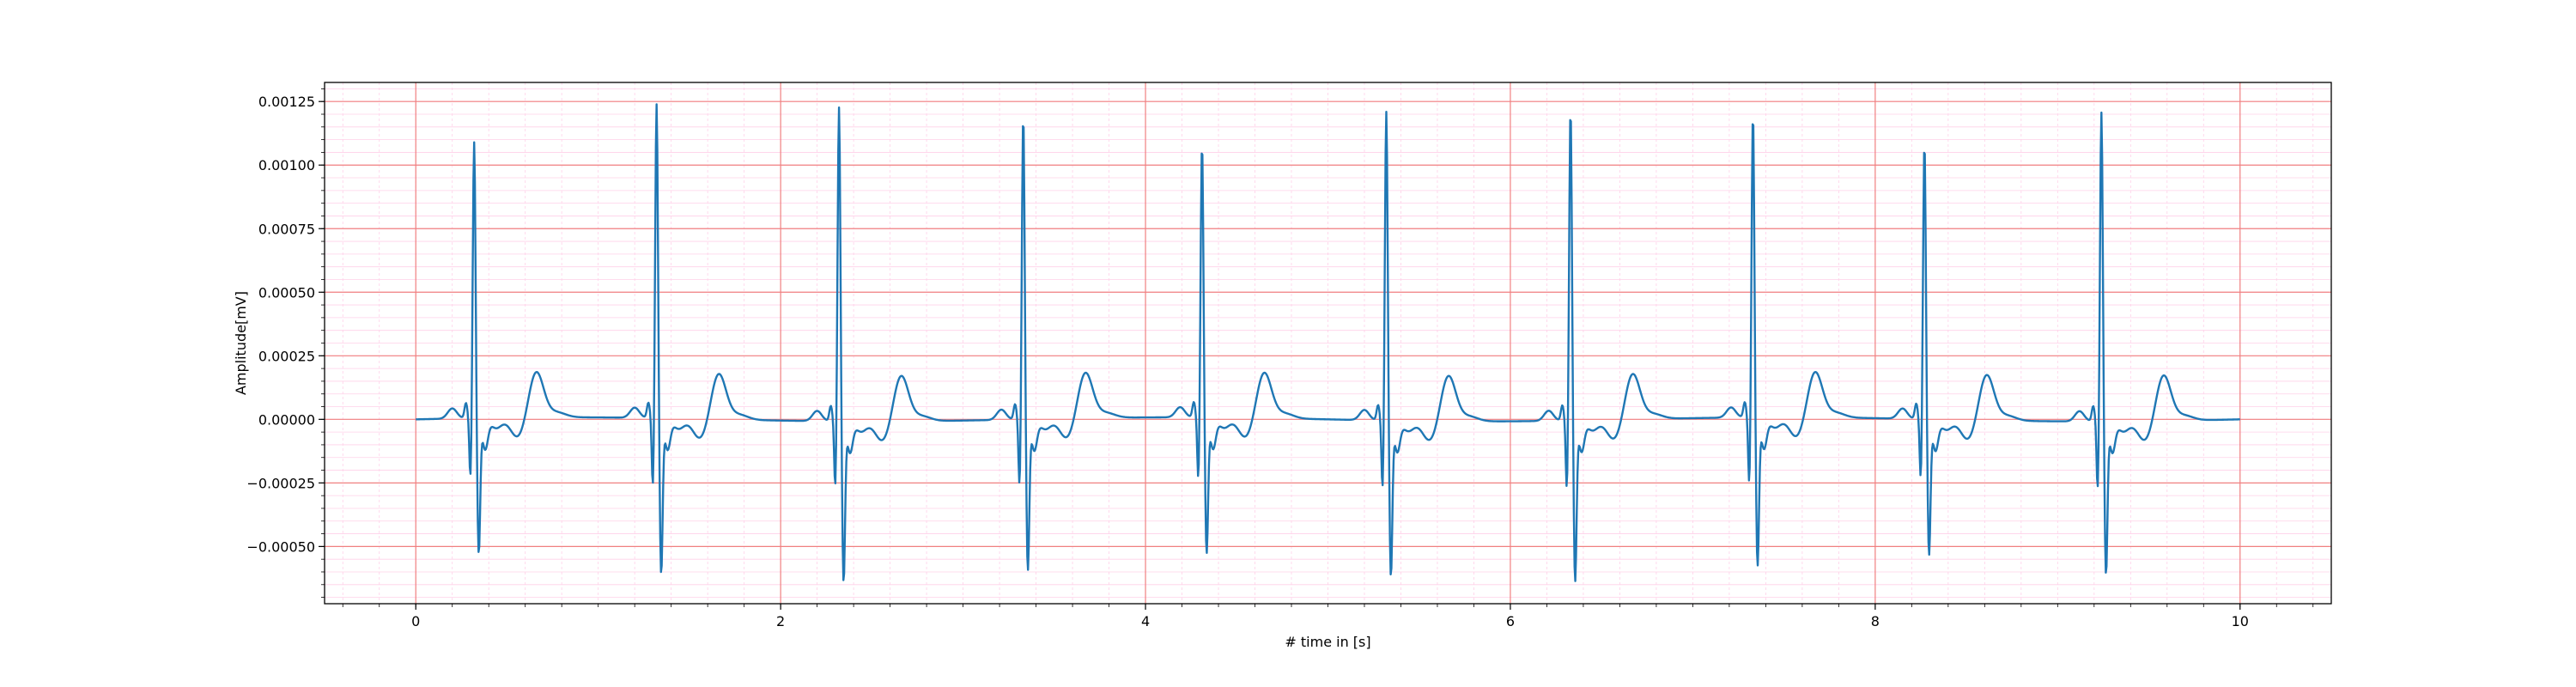  Describe the element at coordinates (286, 356) in the screenshot. I see `y-tick-label: 0.00025` at that location.